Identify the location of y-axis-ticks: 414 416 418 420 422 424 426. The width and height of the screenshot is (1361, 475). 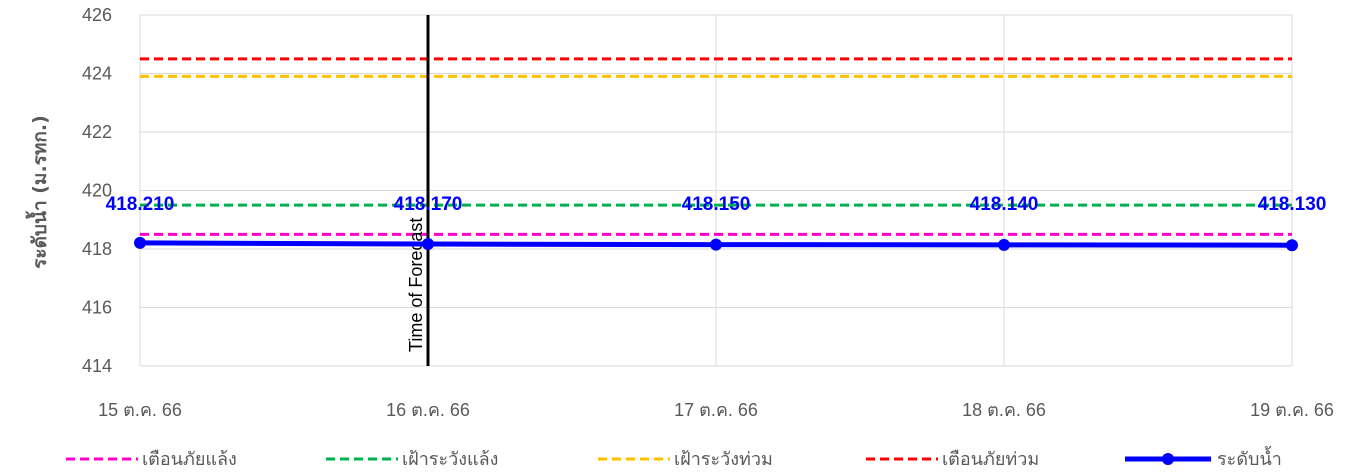
(97, 190).